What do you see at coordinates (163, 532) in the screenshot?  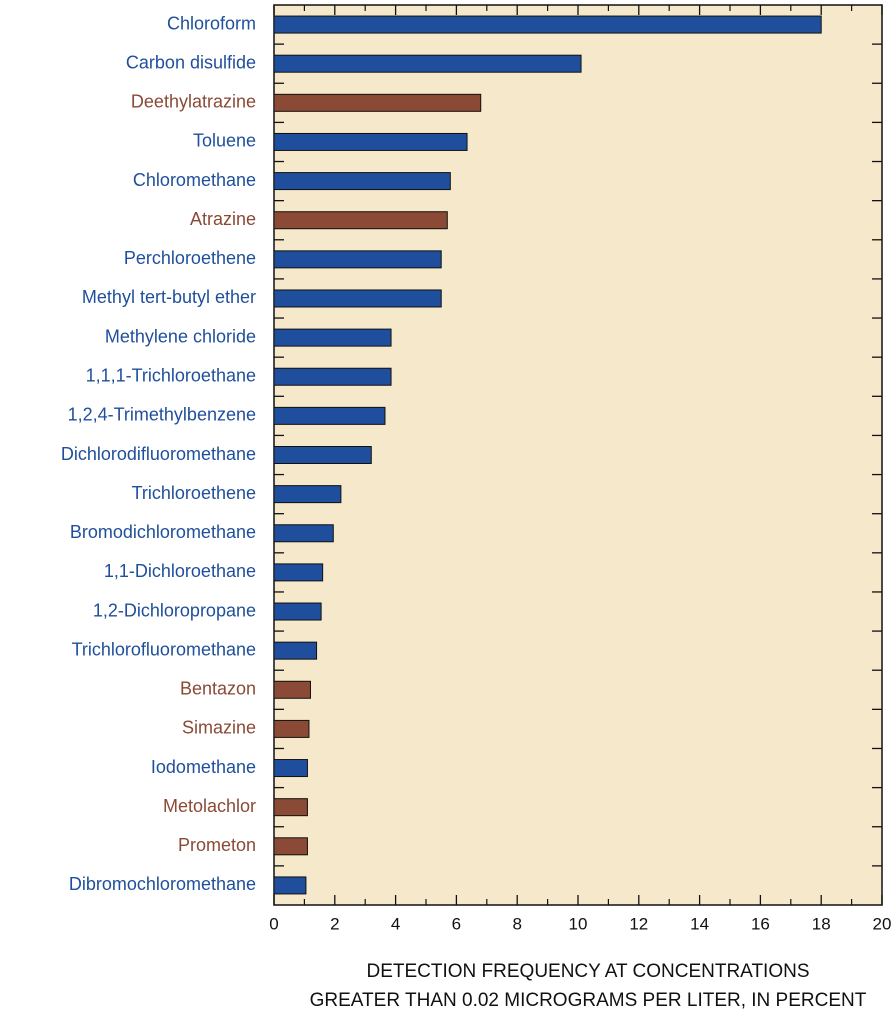 I see `category-label: Bromodichloromethane` at bounding box center [163, 532].